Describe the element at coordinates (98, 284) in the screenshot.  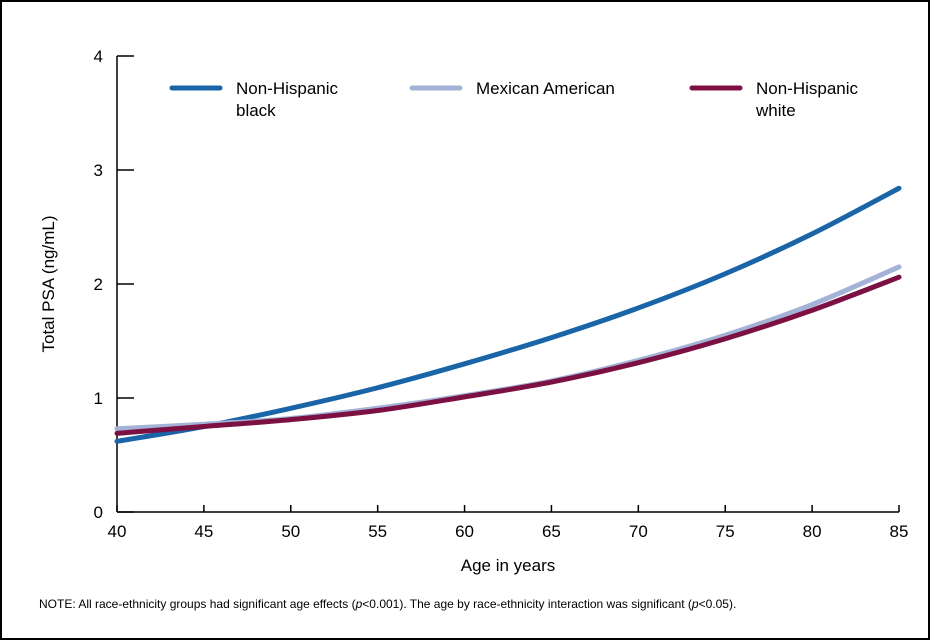
I see `y-tick-label: 2` at that location.